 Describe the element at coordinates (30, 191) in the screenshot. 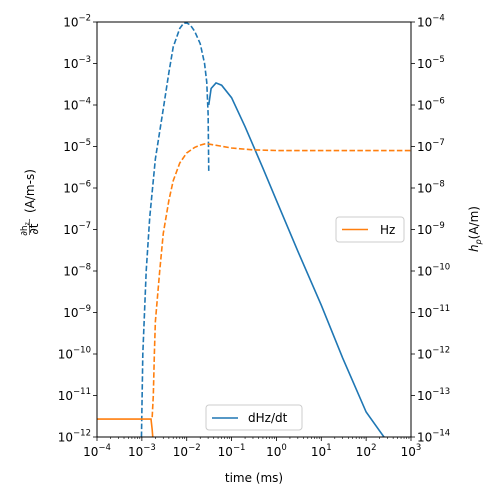

I see `left-y-label-unit: (A/m-s)` at that location.